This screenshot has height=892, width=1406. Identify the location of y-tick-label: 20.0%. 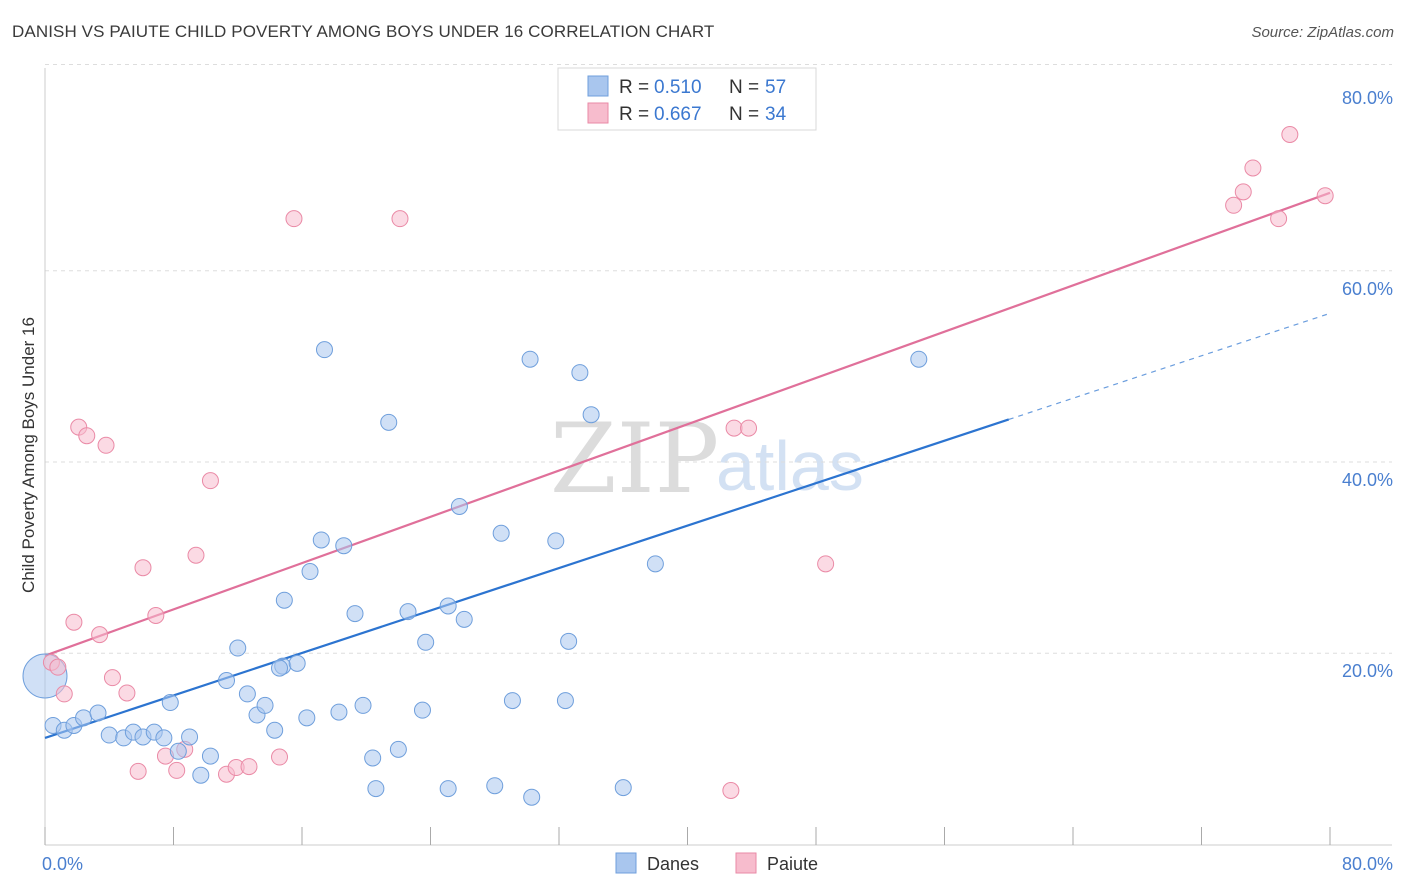
(1367, 671).